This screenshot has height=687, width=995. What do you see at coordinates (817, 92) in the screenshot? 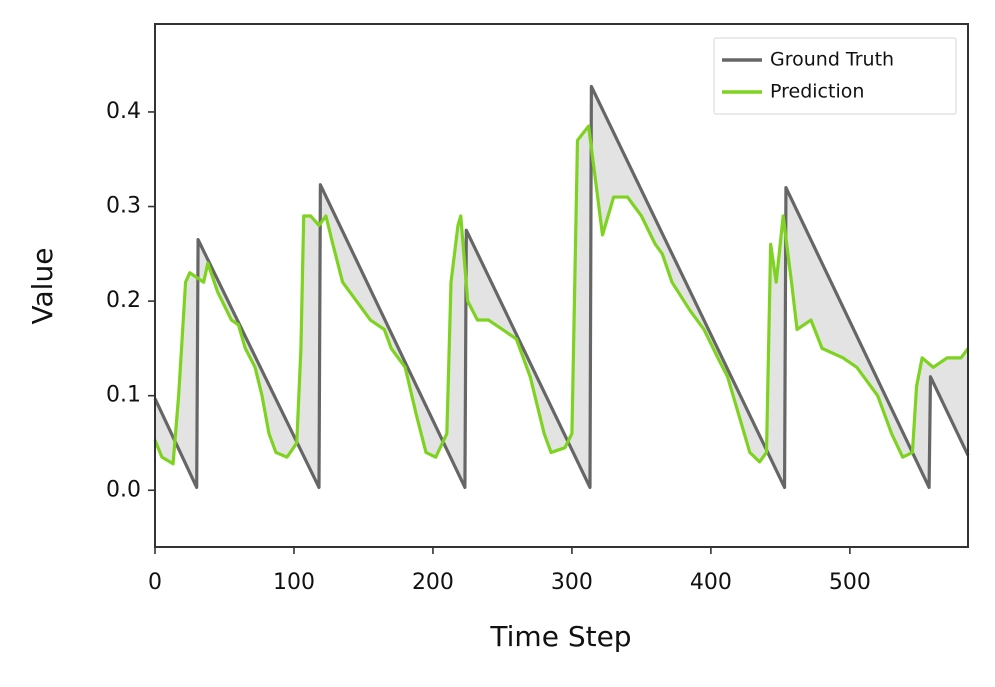
I see `legend-label: Prediction` at bounding box center [817, 92].